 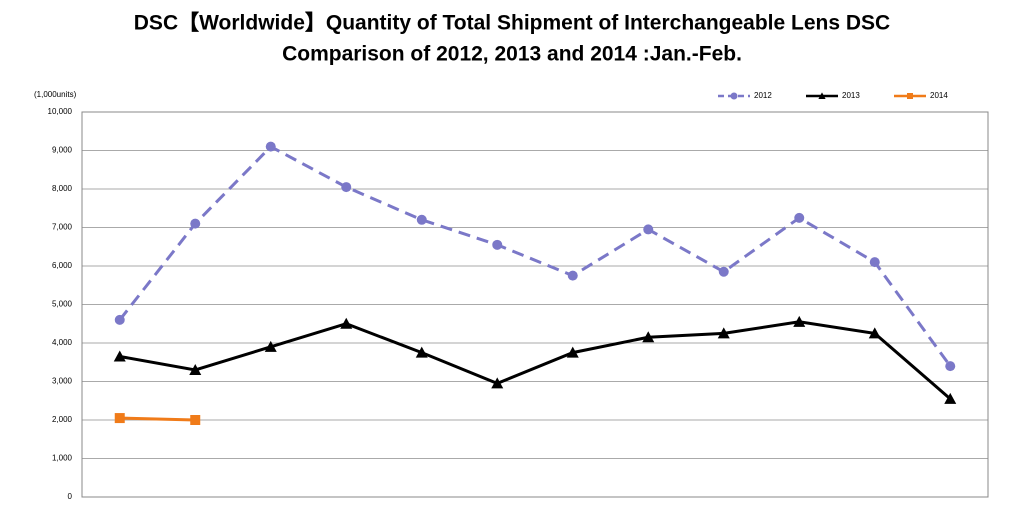 What do you see at coordinates (62, 188) in the screenshot?
I see `y-tick-label: 8,000` at bounding box center [62, 188].